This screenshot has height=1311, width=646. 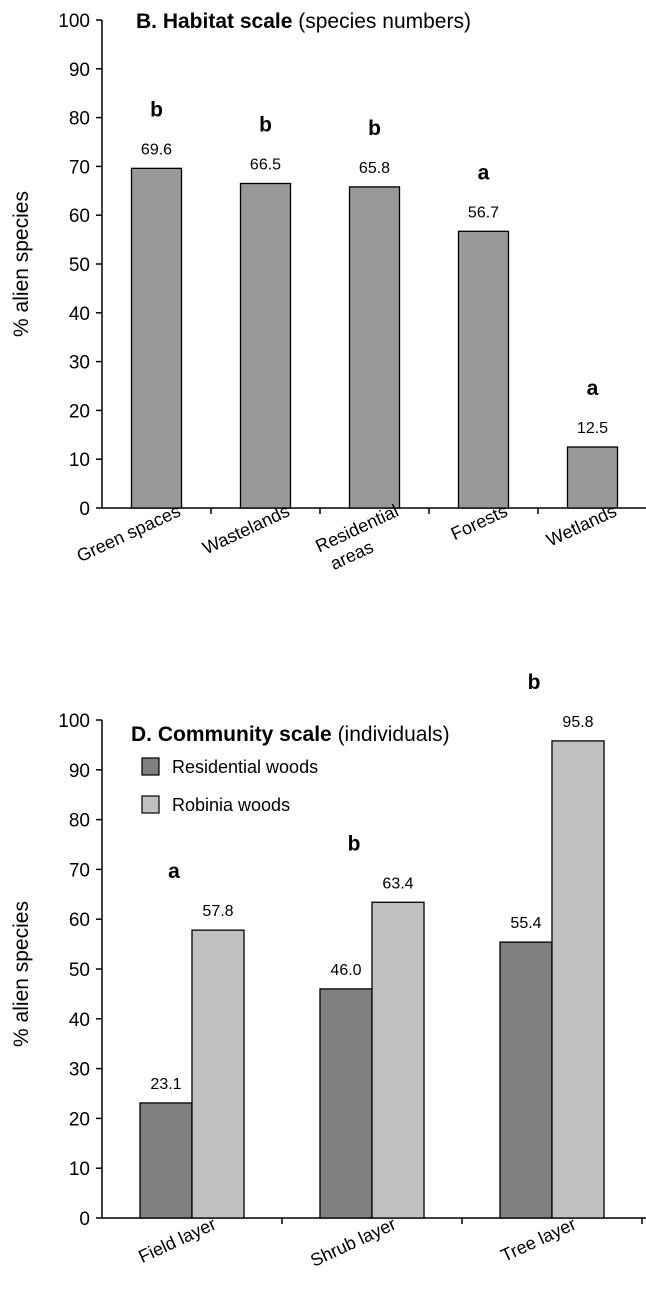 I want to click on data-label: 65.8, so click(x=374, y=168).